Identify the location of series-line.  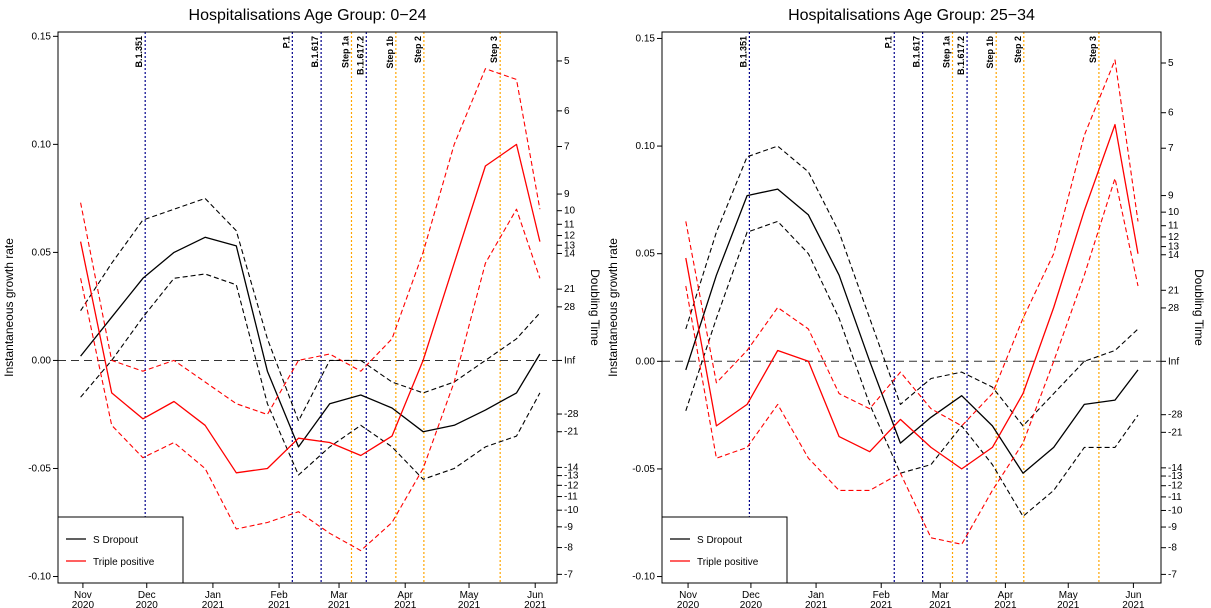
(310, 342).